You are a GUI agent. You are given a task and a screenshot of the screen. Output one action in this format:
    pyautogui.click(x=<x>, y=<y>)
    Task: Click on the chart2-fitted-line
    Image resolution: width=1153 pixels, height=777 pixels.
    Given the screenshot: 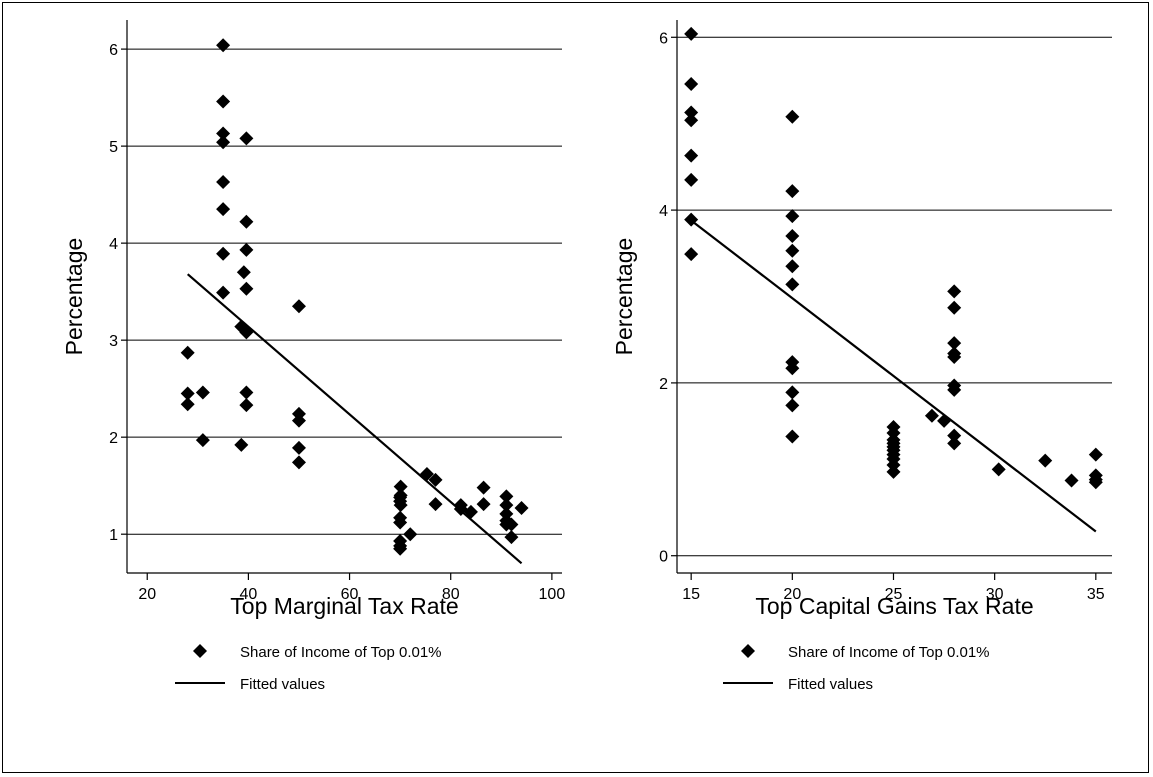 What is the action you would take?
    pyautogui.click(x=893, y=376)
    